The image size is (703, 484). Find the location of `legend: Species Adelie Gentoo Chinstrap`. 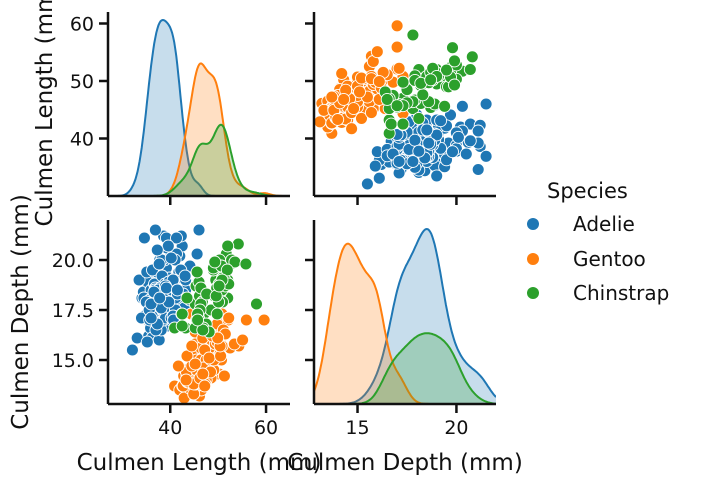

legend: Species Adelie Gentoo Chinstrap is located at coordinates (598, 242).